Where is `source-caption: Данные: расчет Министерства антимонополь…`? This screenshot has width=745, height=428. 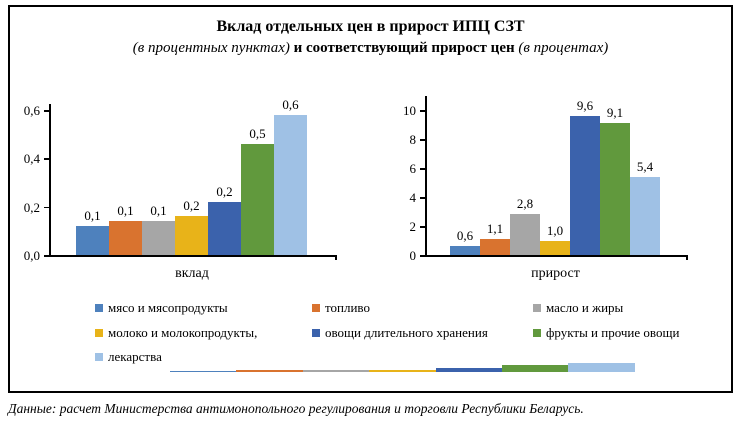
source-caption: Данные: расчет Министерства антимонополь… is located at coordinates (296, 408).